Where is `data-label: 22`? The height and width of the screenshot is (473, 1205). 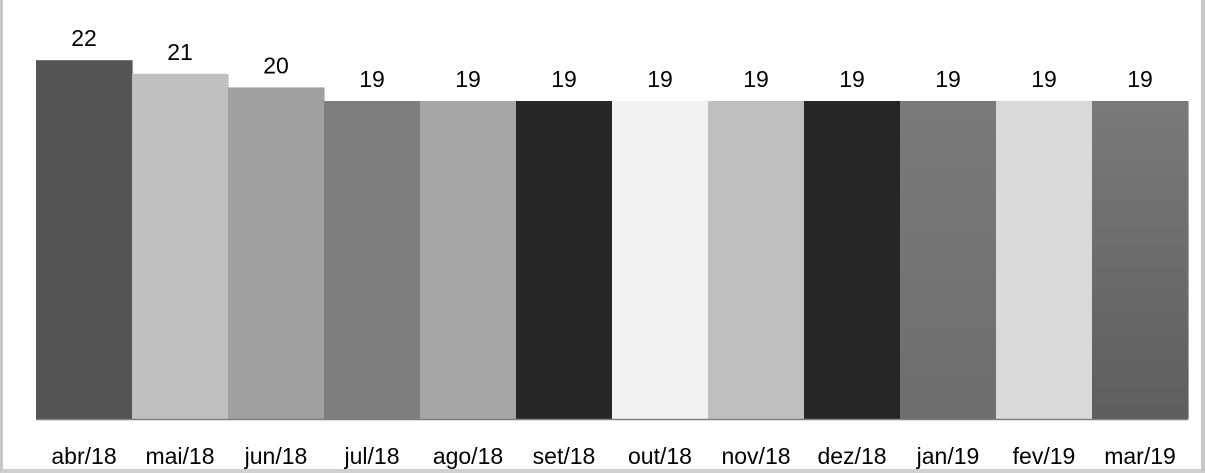 data-label: 22 is located at coordinates (84, 38).